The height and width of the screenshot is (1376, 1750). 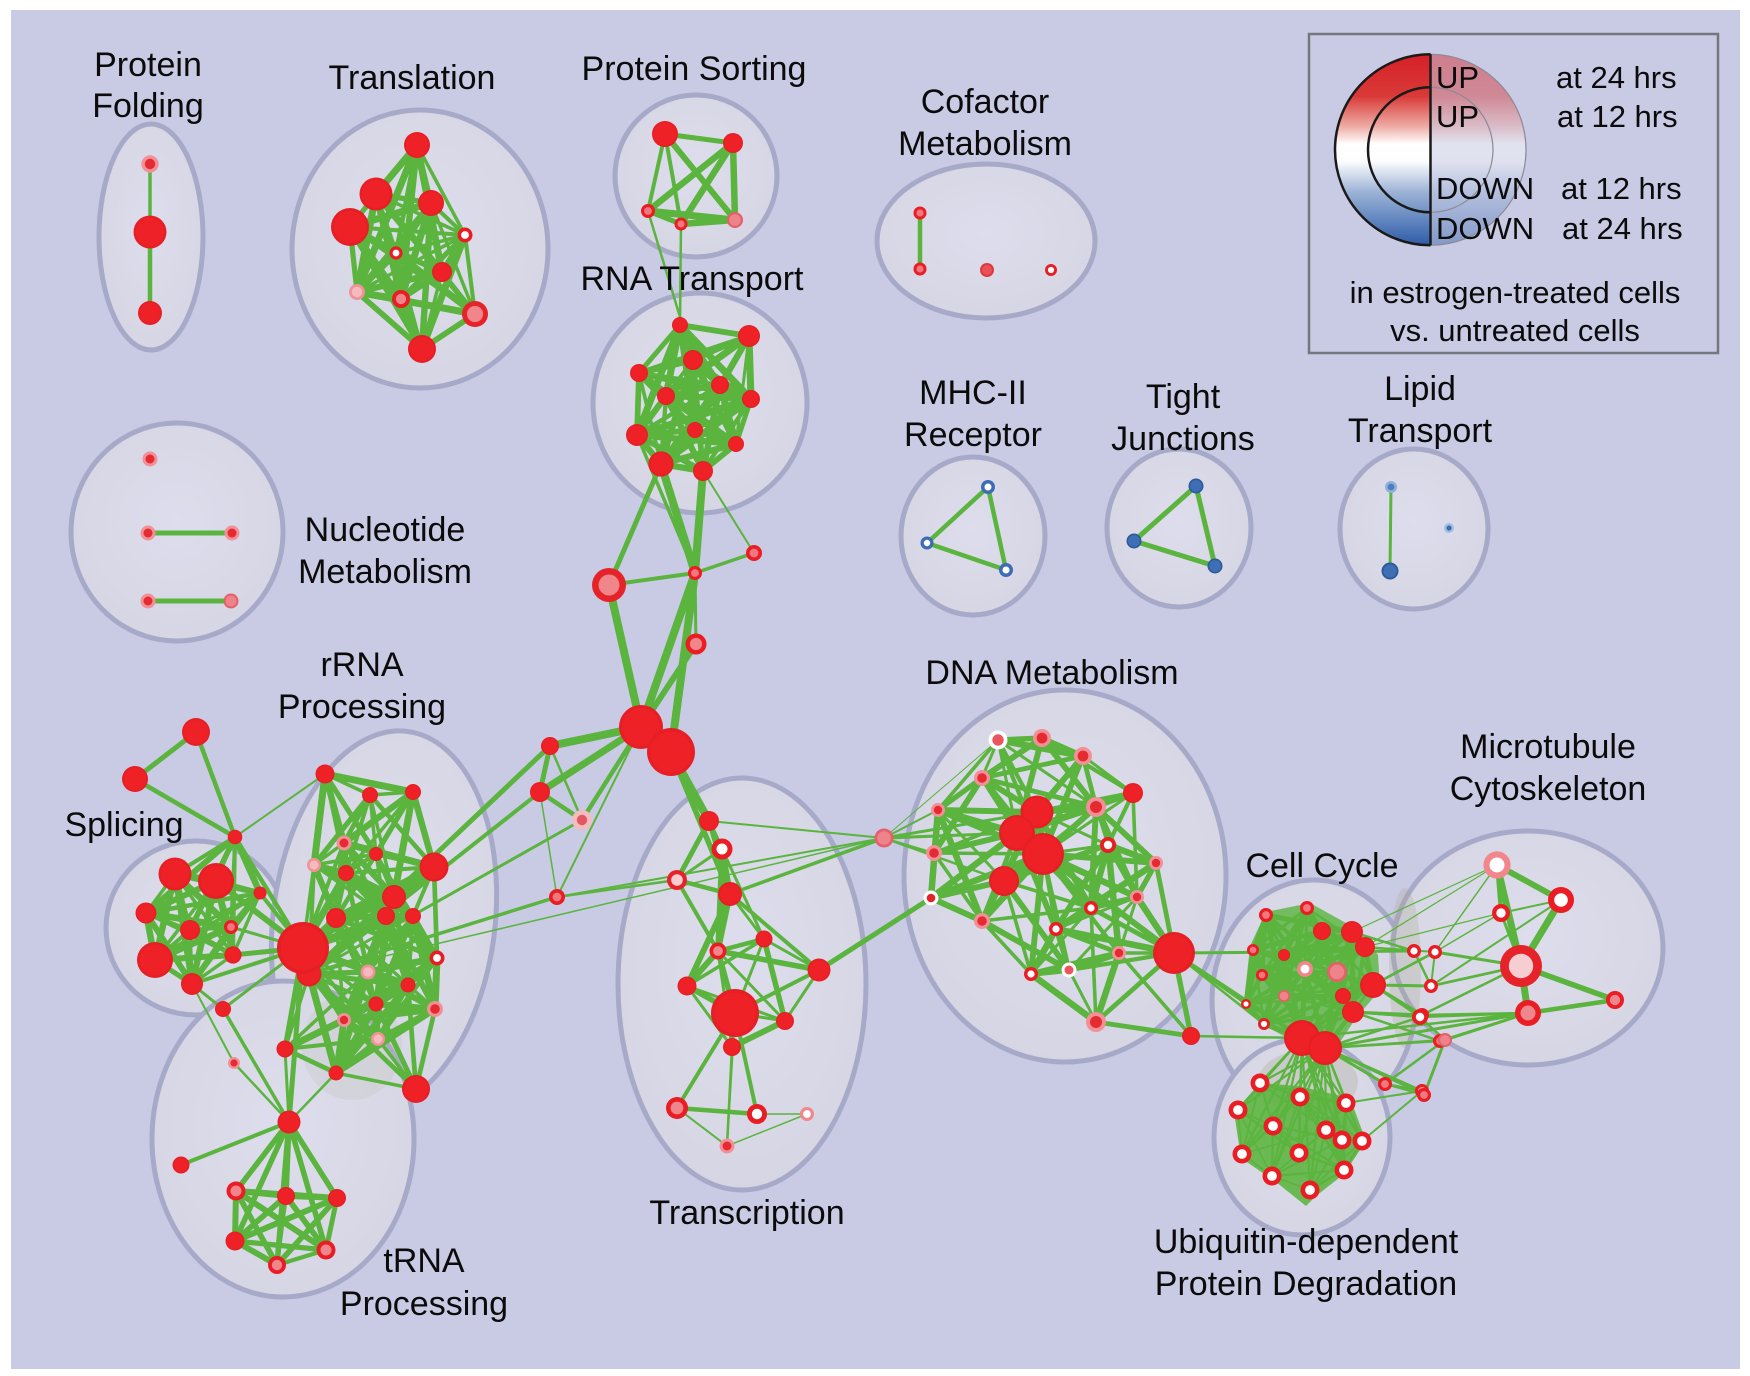 I want to click on svg-text: rRNA, so click(x=361, y=665).